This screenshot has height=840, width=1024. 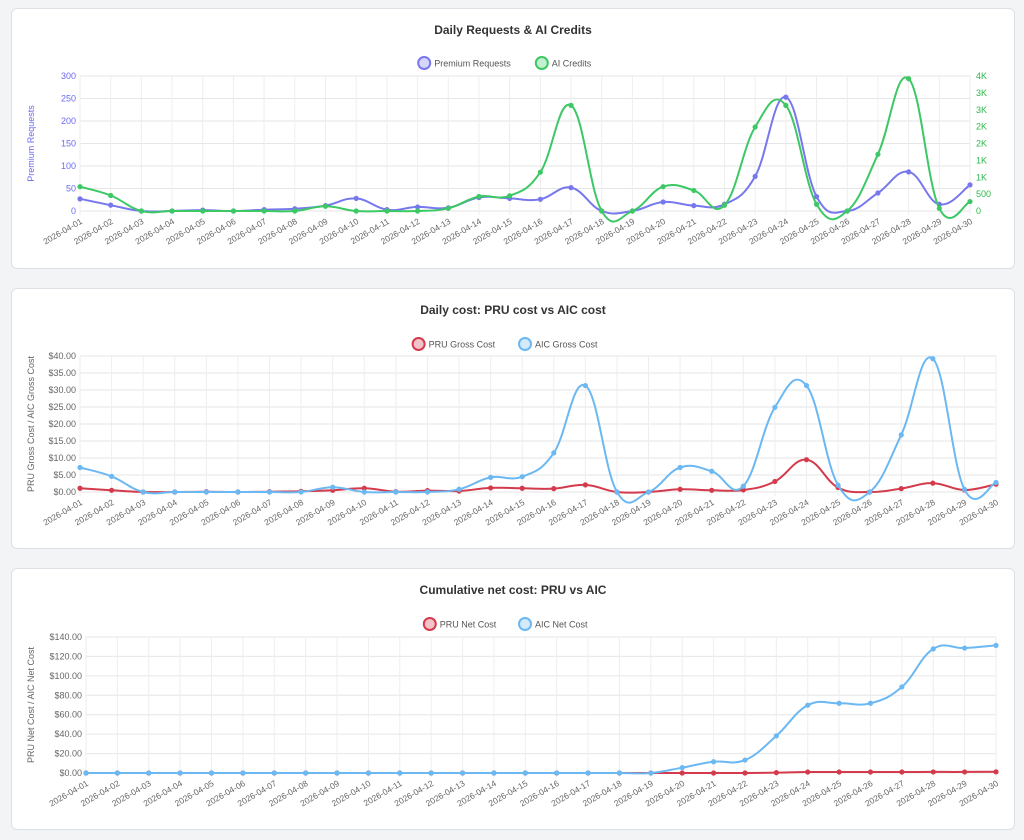 I want to click on y2-tick-label: 500, so click(x=983, y=194).